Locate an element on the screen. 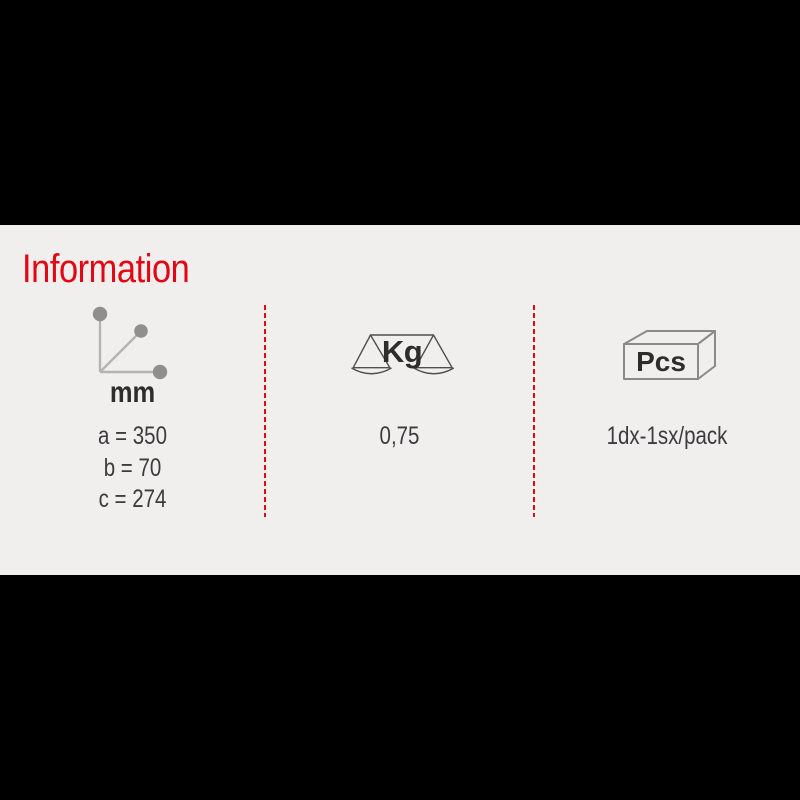 The image size is (800, 800). dimension-b-value: b = 70 is located at coordinates (132, 467).